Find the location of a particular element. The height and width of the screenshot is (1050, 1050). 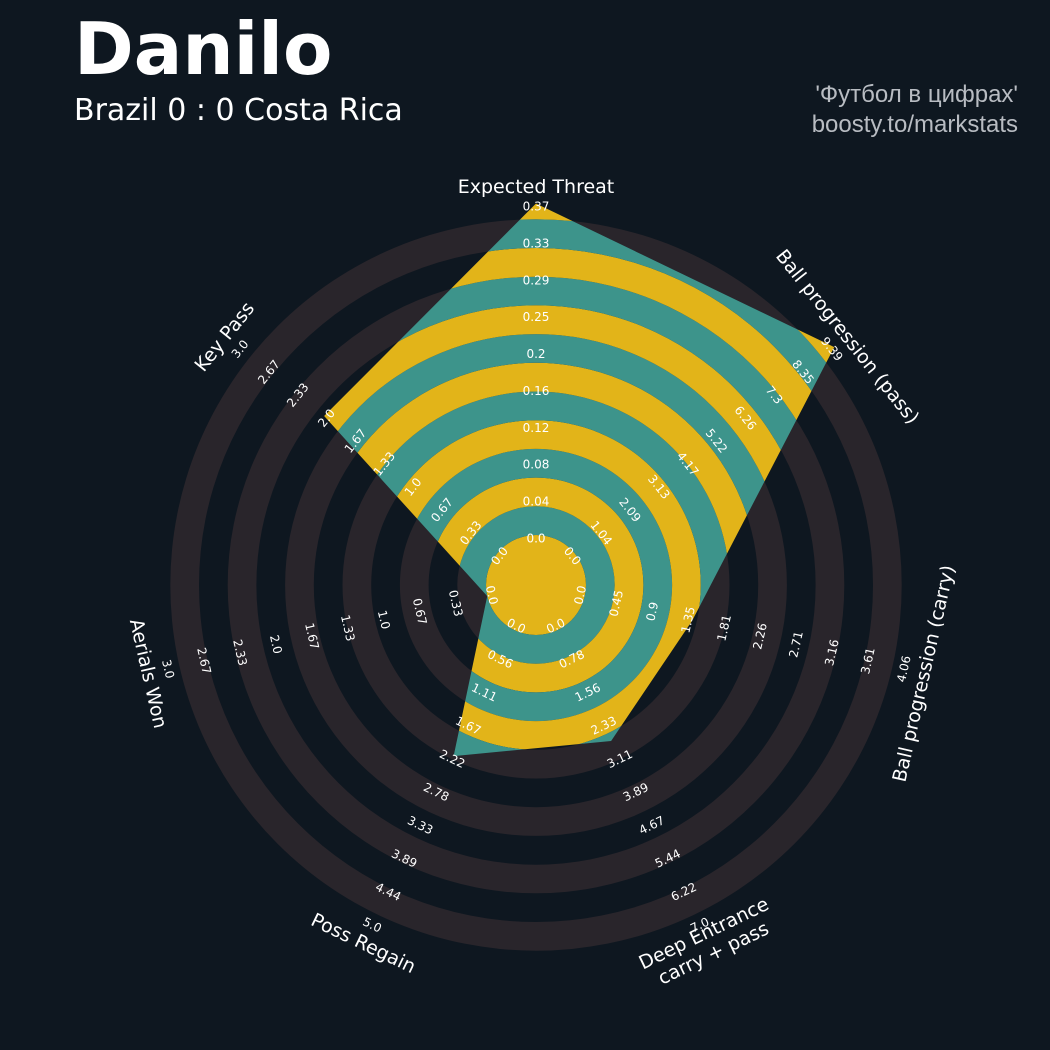

tick-label: 2.0 is located at coordinates (276, 645).